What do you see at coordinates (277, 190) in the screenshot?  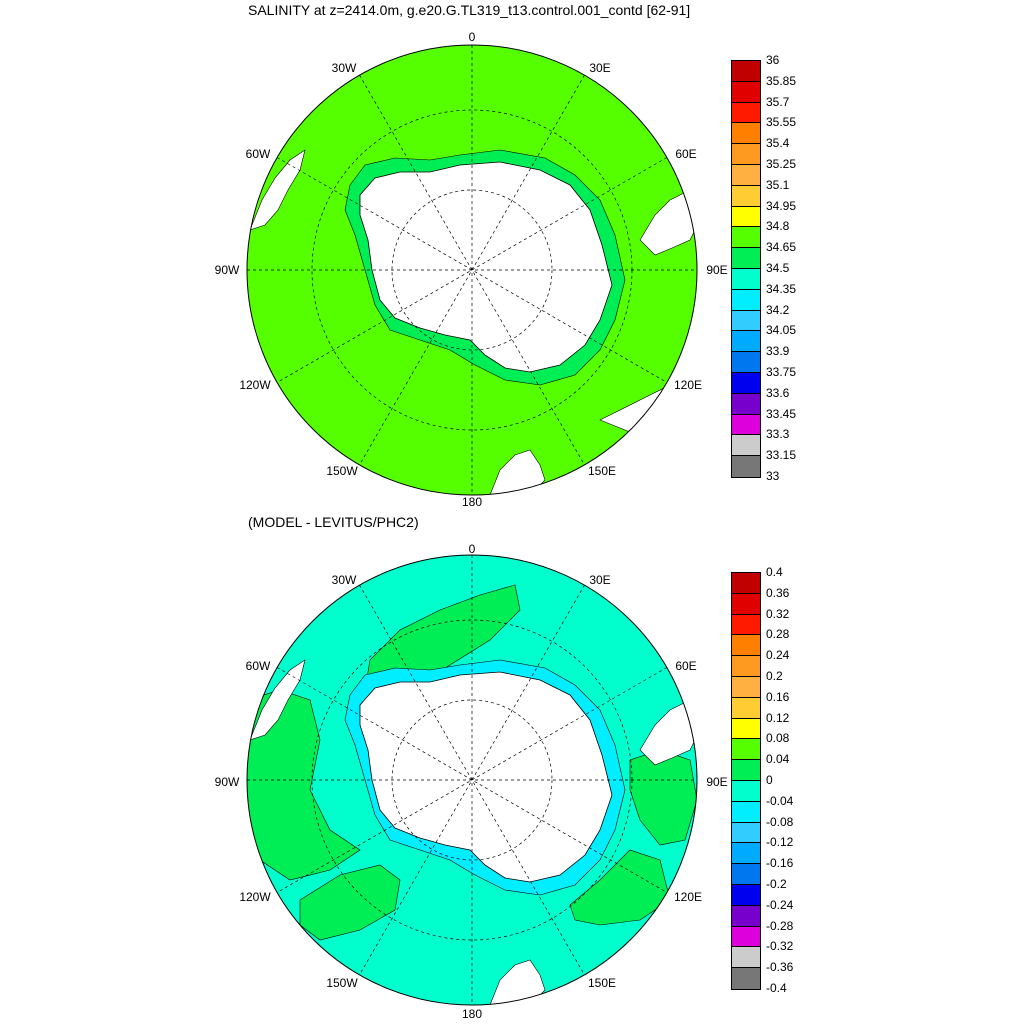 I see `south-america-land` at bounding box center [277, 190].